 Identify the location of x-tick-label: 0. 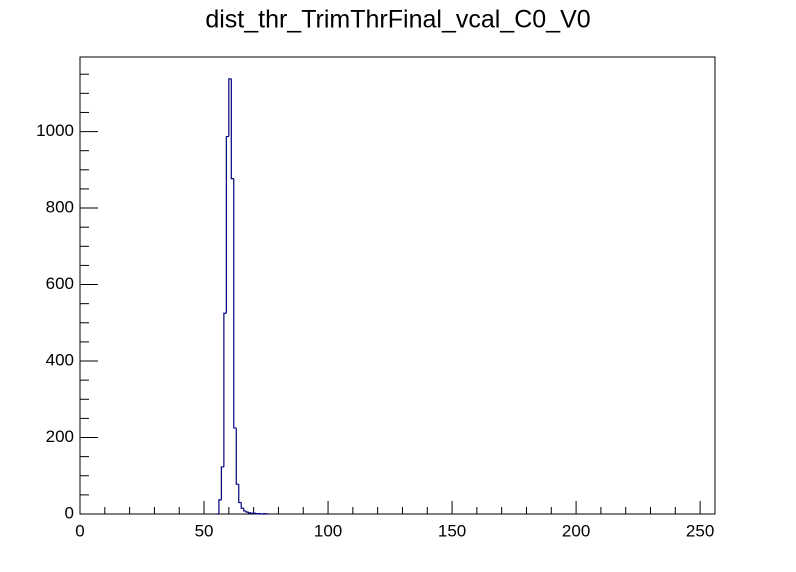
(79, 530).